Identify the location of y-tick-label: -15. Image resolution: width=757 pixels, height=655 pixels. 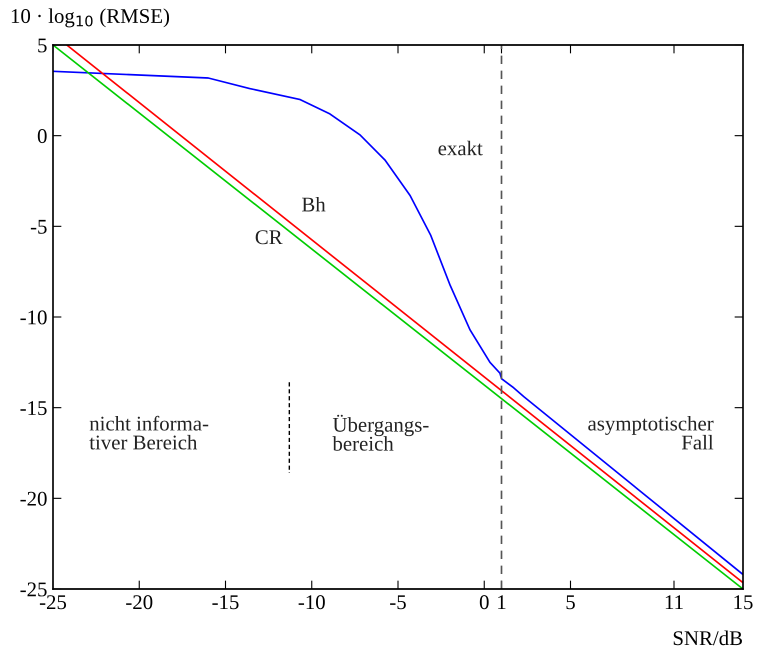
(33, 408).